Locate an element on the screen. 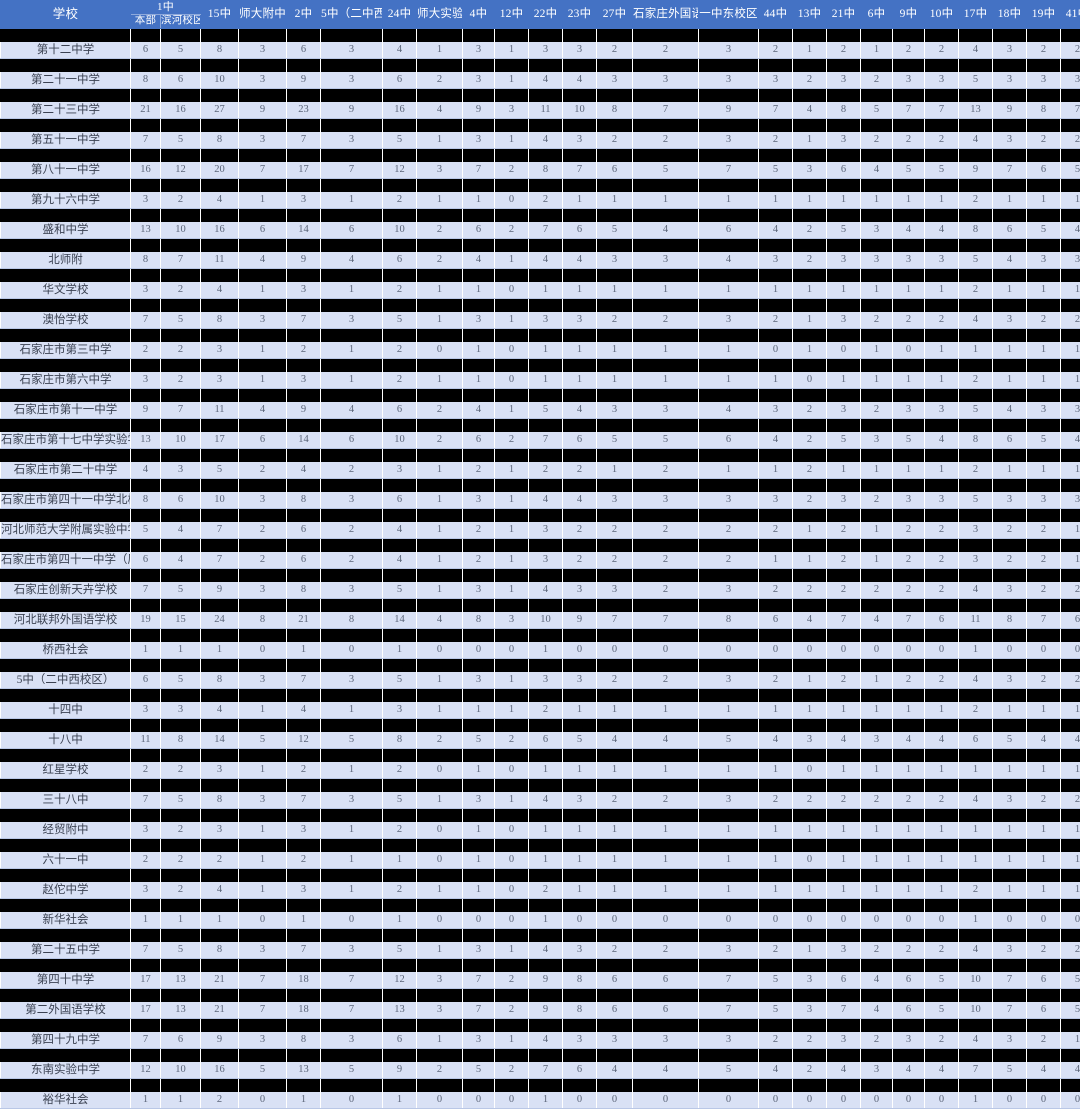  table-cell: 21 is located at coordinates (220, 1010).